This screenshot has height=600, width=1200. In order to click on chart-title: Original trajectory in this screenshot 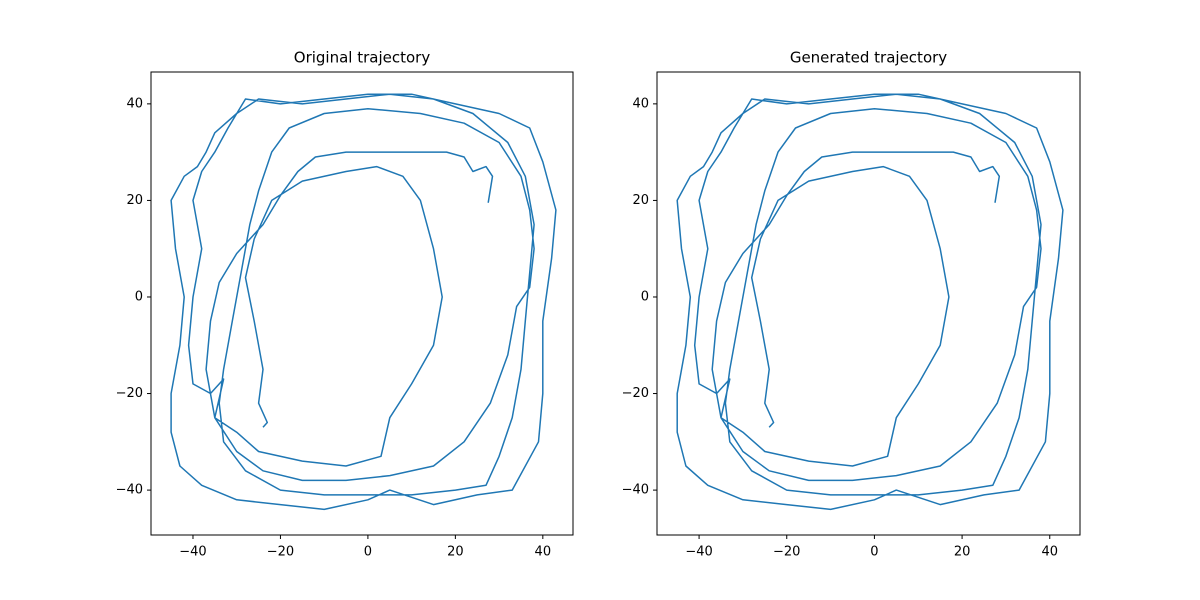, I will do `click(362, 58)`.